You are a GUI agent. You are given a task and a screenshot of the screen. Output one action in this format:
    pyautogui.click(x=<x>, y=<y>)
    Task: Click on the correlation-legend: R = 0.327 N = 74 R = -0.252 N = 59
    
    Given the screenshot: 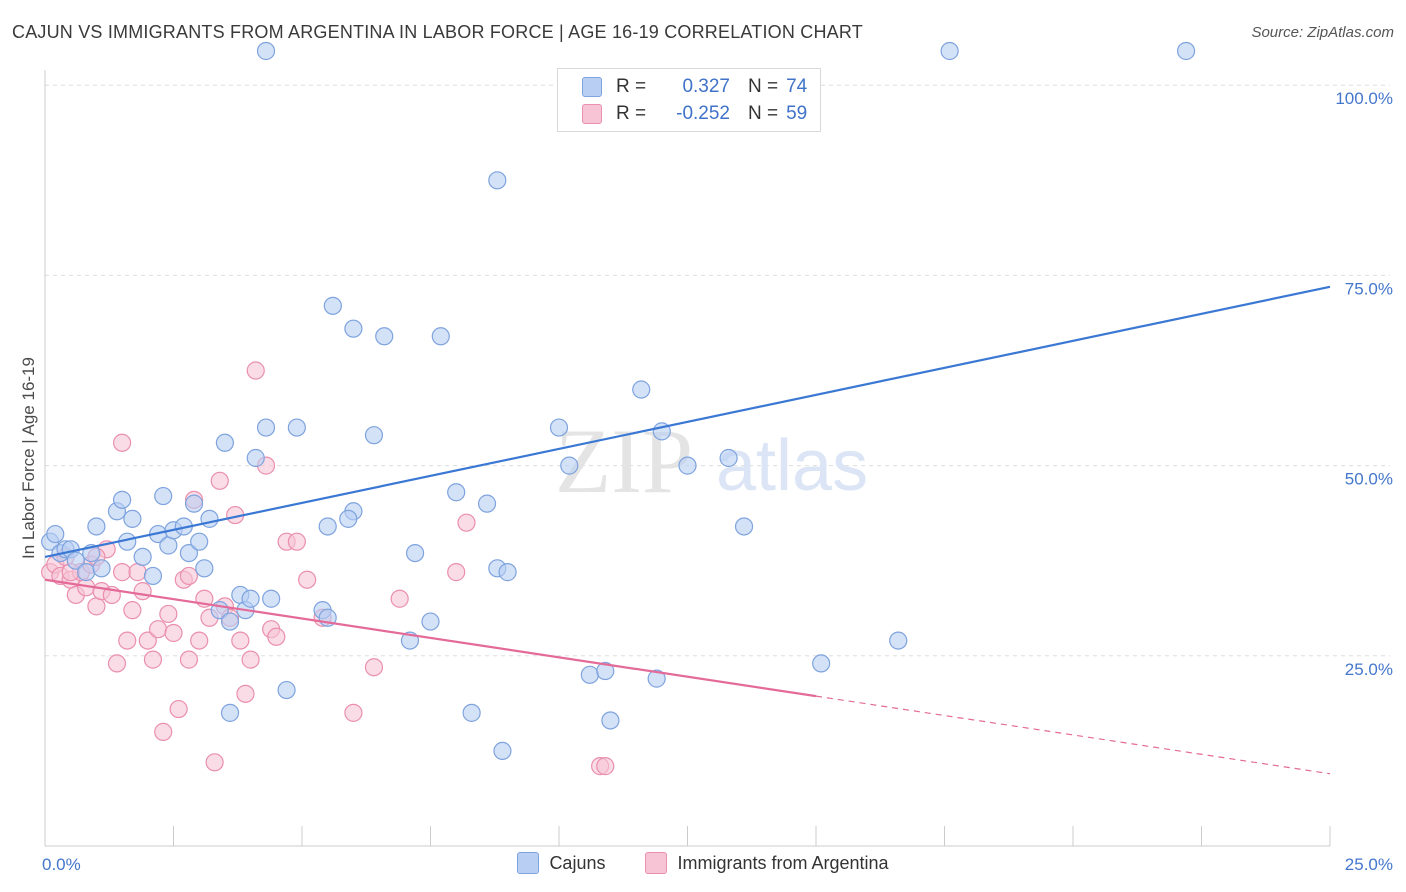 What is the action you would take?
    pyautogui.click(x=689, y=100)
    